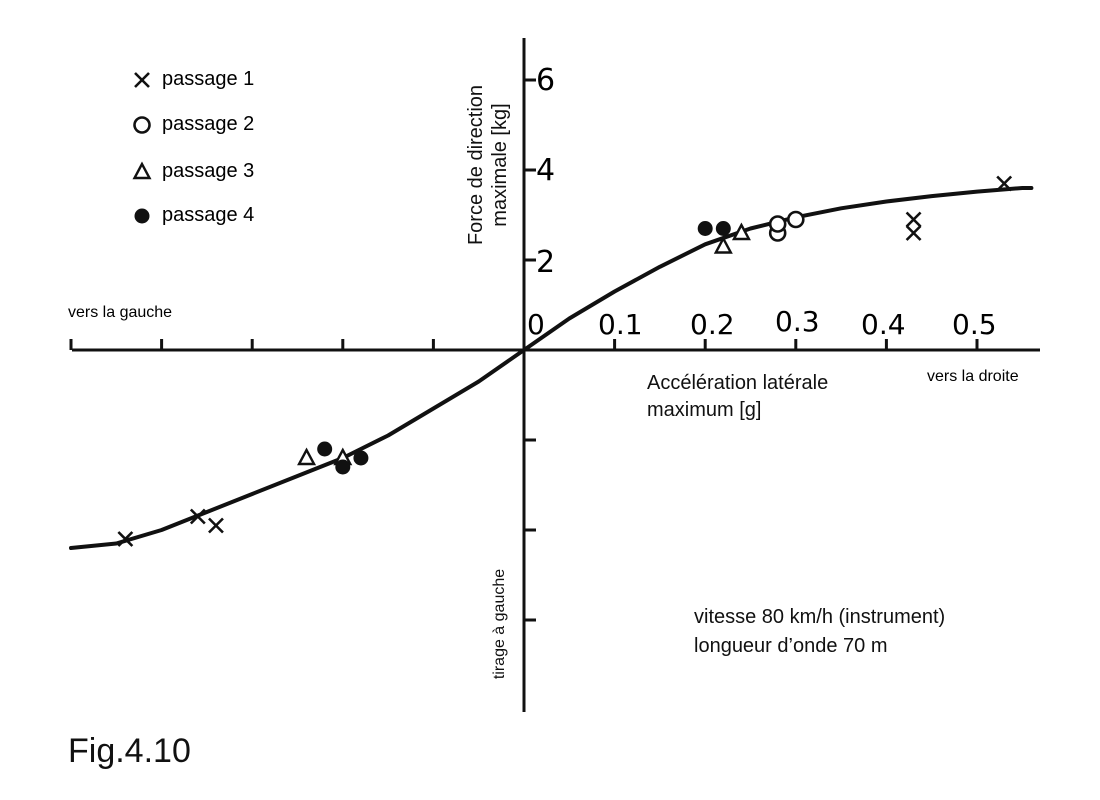 The width and height of the screenshot is (1100, 800). Describe the element at coordinates (973, 376) in the screenshot. I see `right-direction-label: vers la droite` at that location.